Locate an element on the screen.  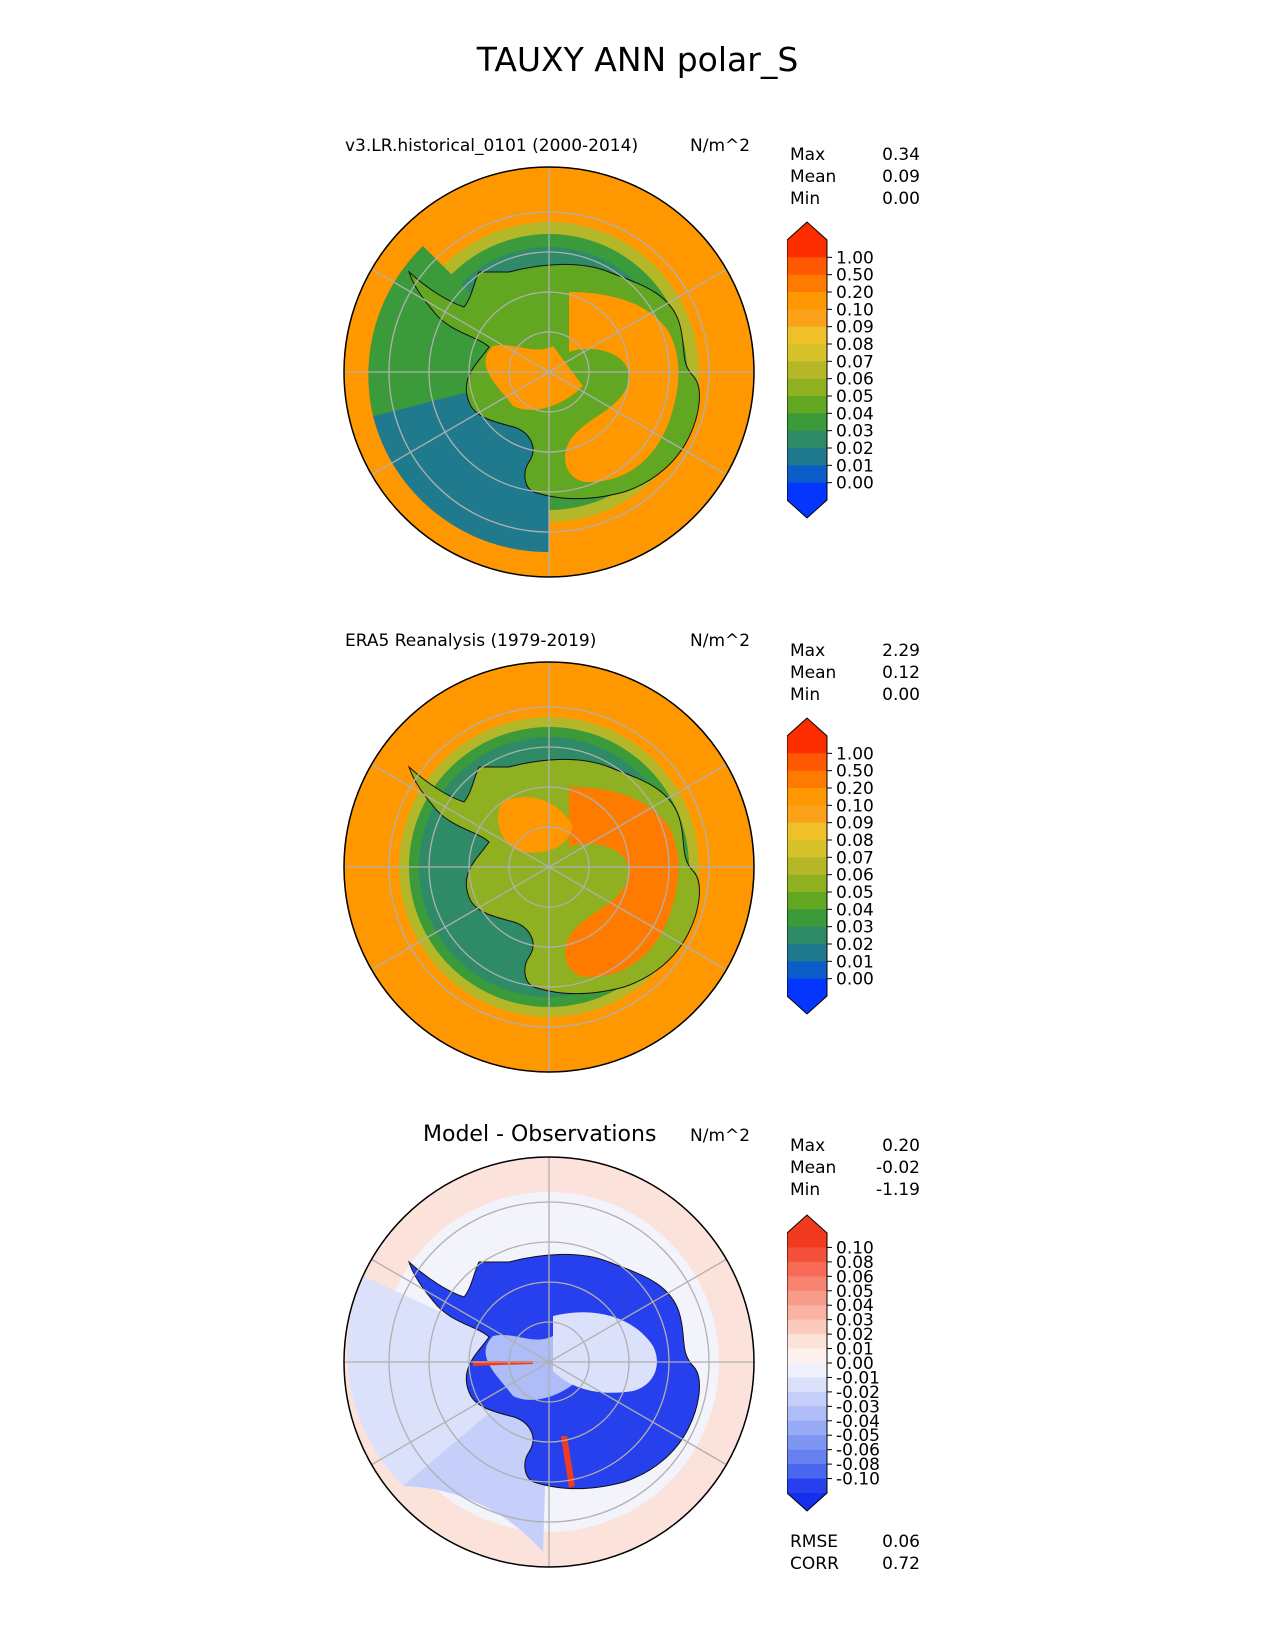
stat-max-value: 0.20 is located at coordinates (901, 1146).